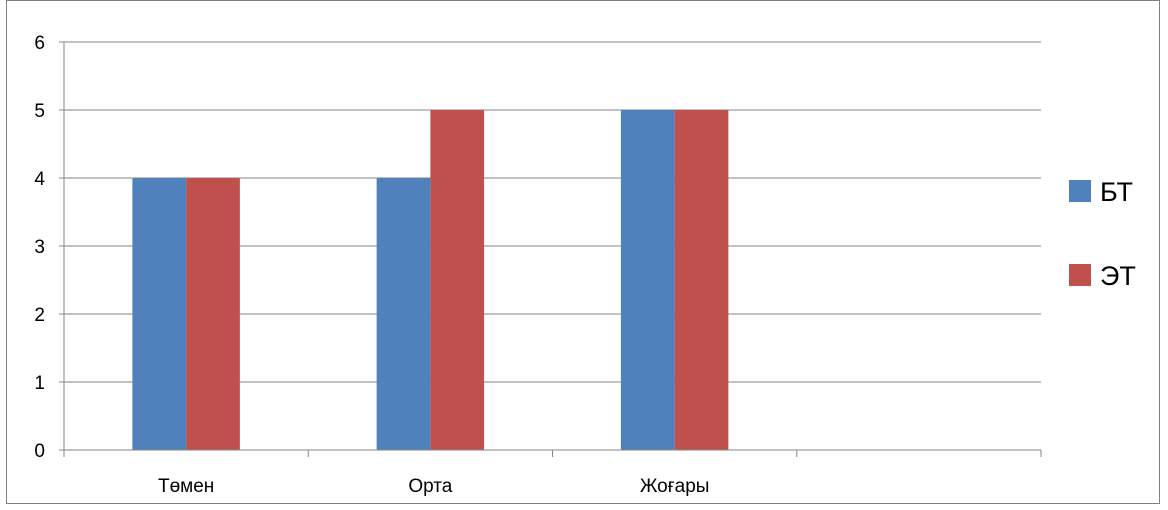  I want to click on bar-ЭТ-1, so click(457, 280).